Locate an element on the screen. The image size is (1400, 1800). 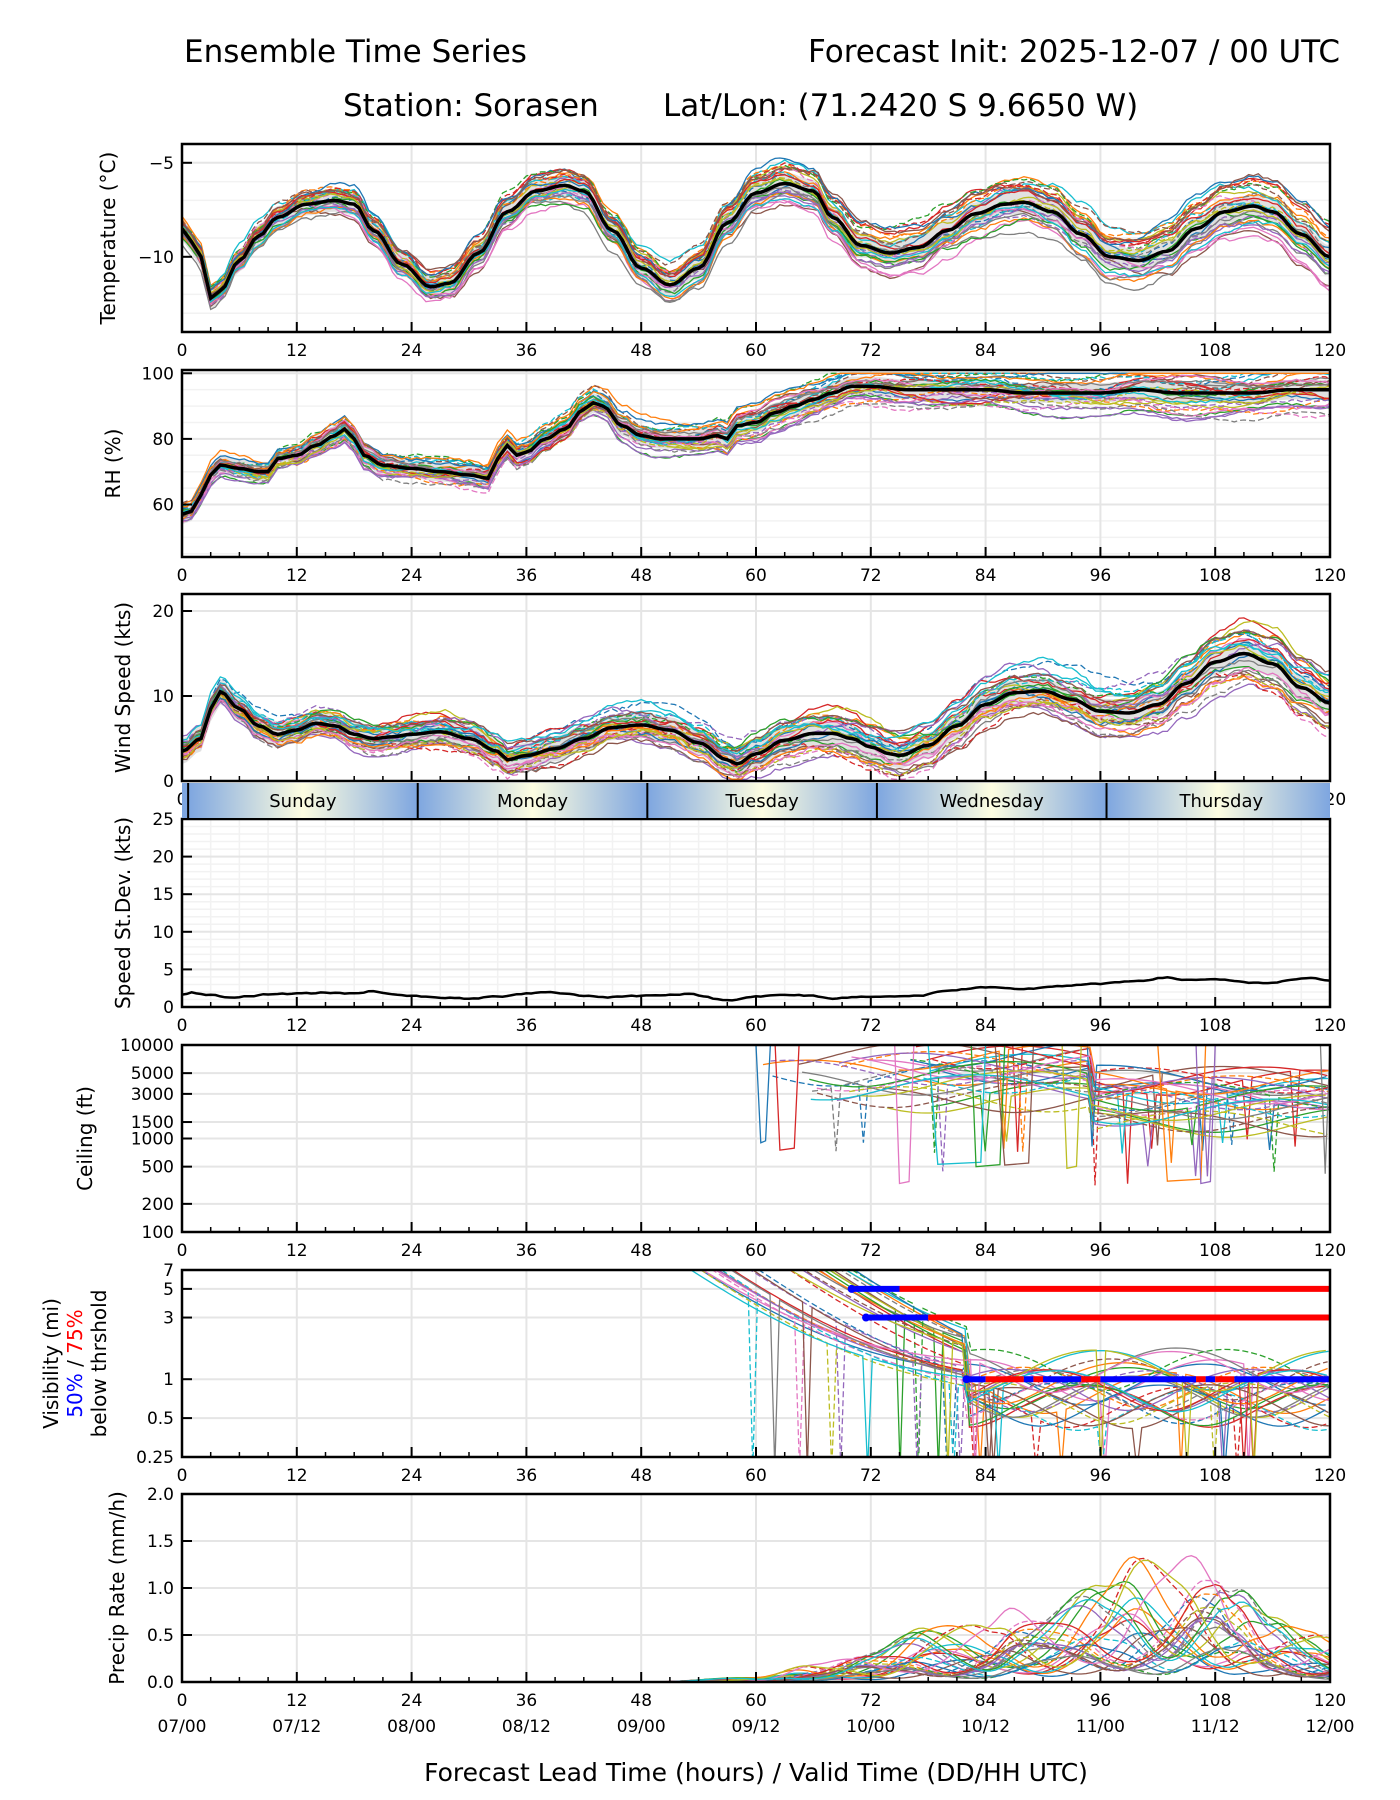
y-axis-label: Visibility (mi) is located at coordinates (51, 1363).